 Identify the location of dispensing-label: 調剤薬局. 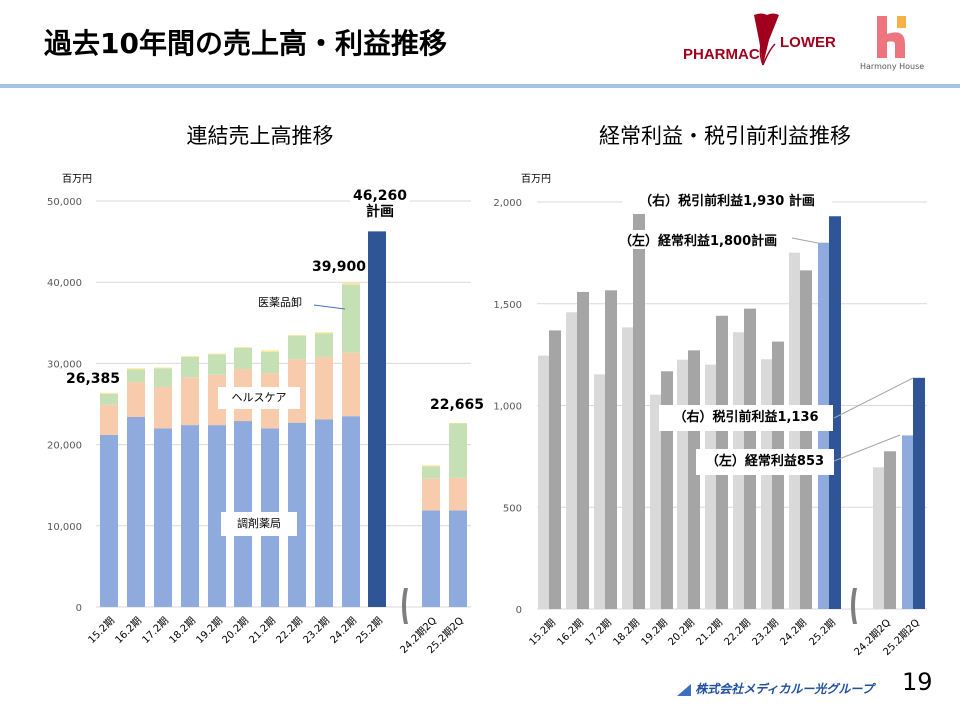
(259, 524).